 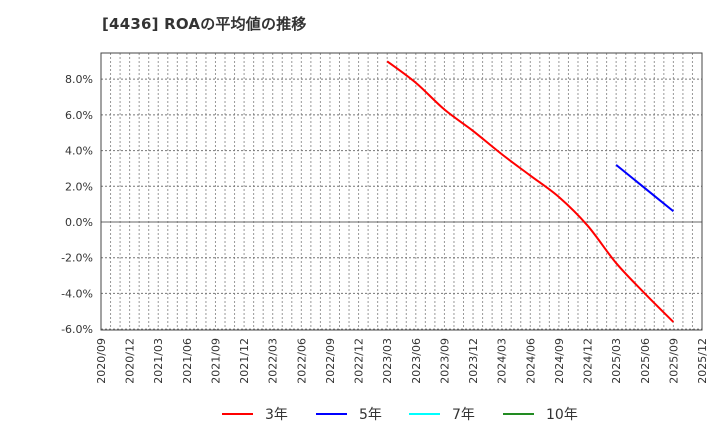 I want to click on x-tick-label: 2020/09, so click(x=101, y=361).